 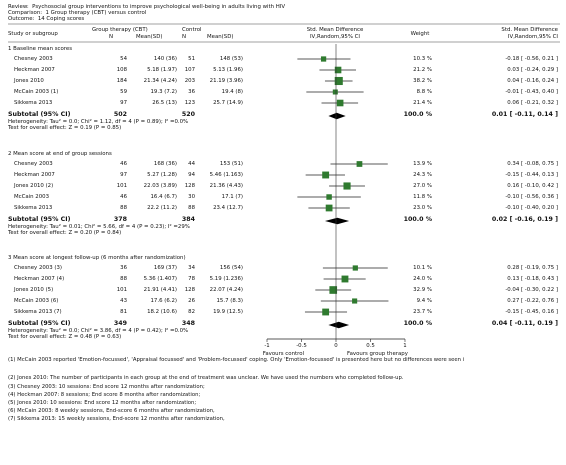 I want to click on subtotal-weight: 100.0 %, so click(x=417, y=219).